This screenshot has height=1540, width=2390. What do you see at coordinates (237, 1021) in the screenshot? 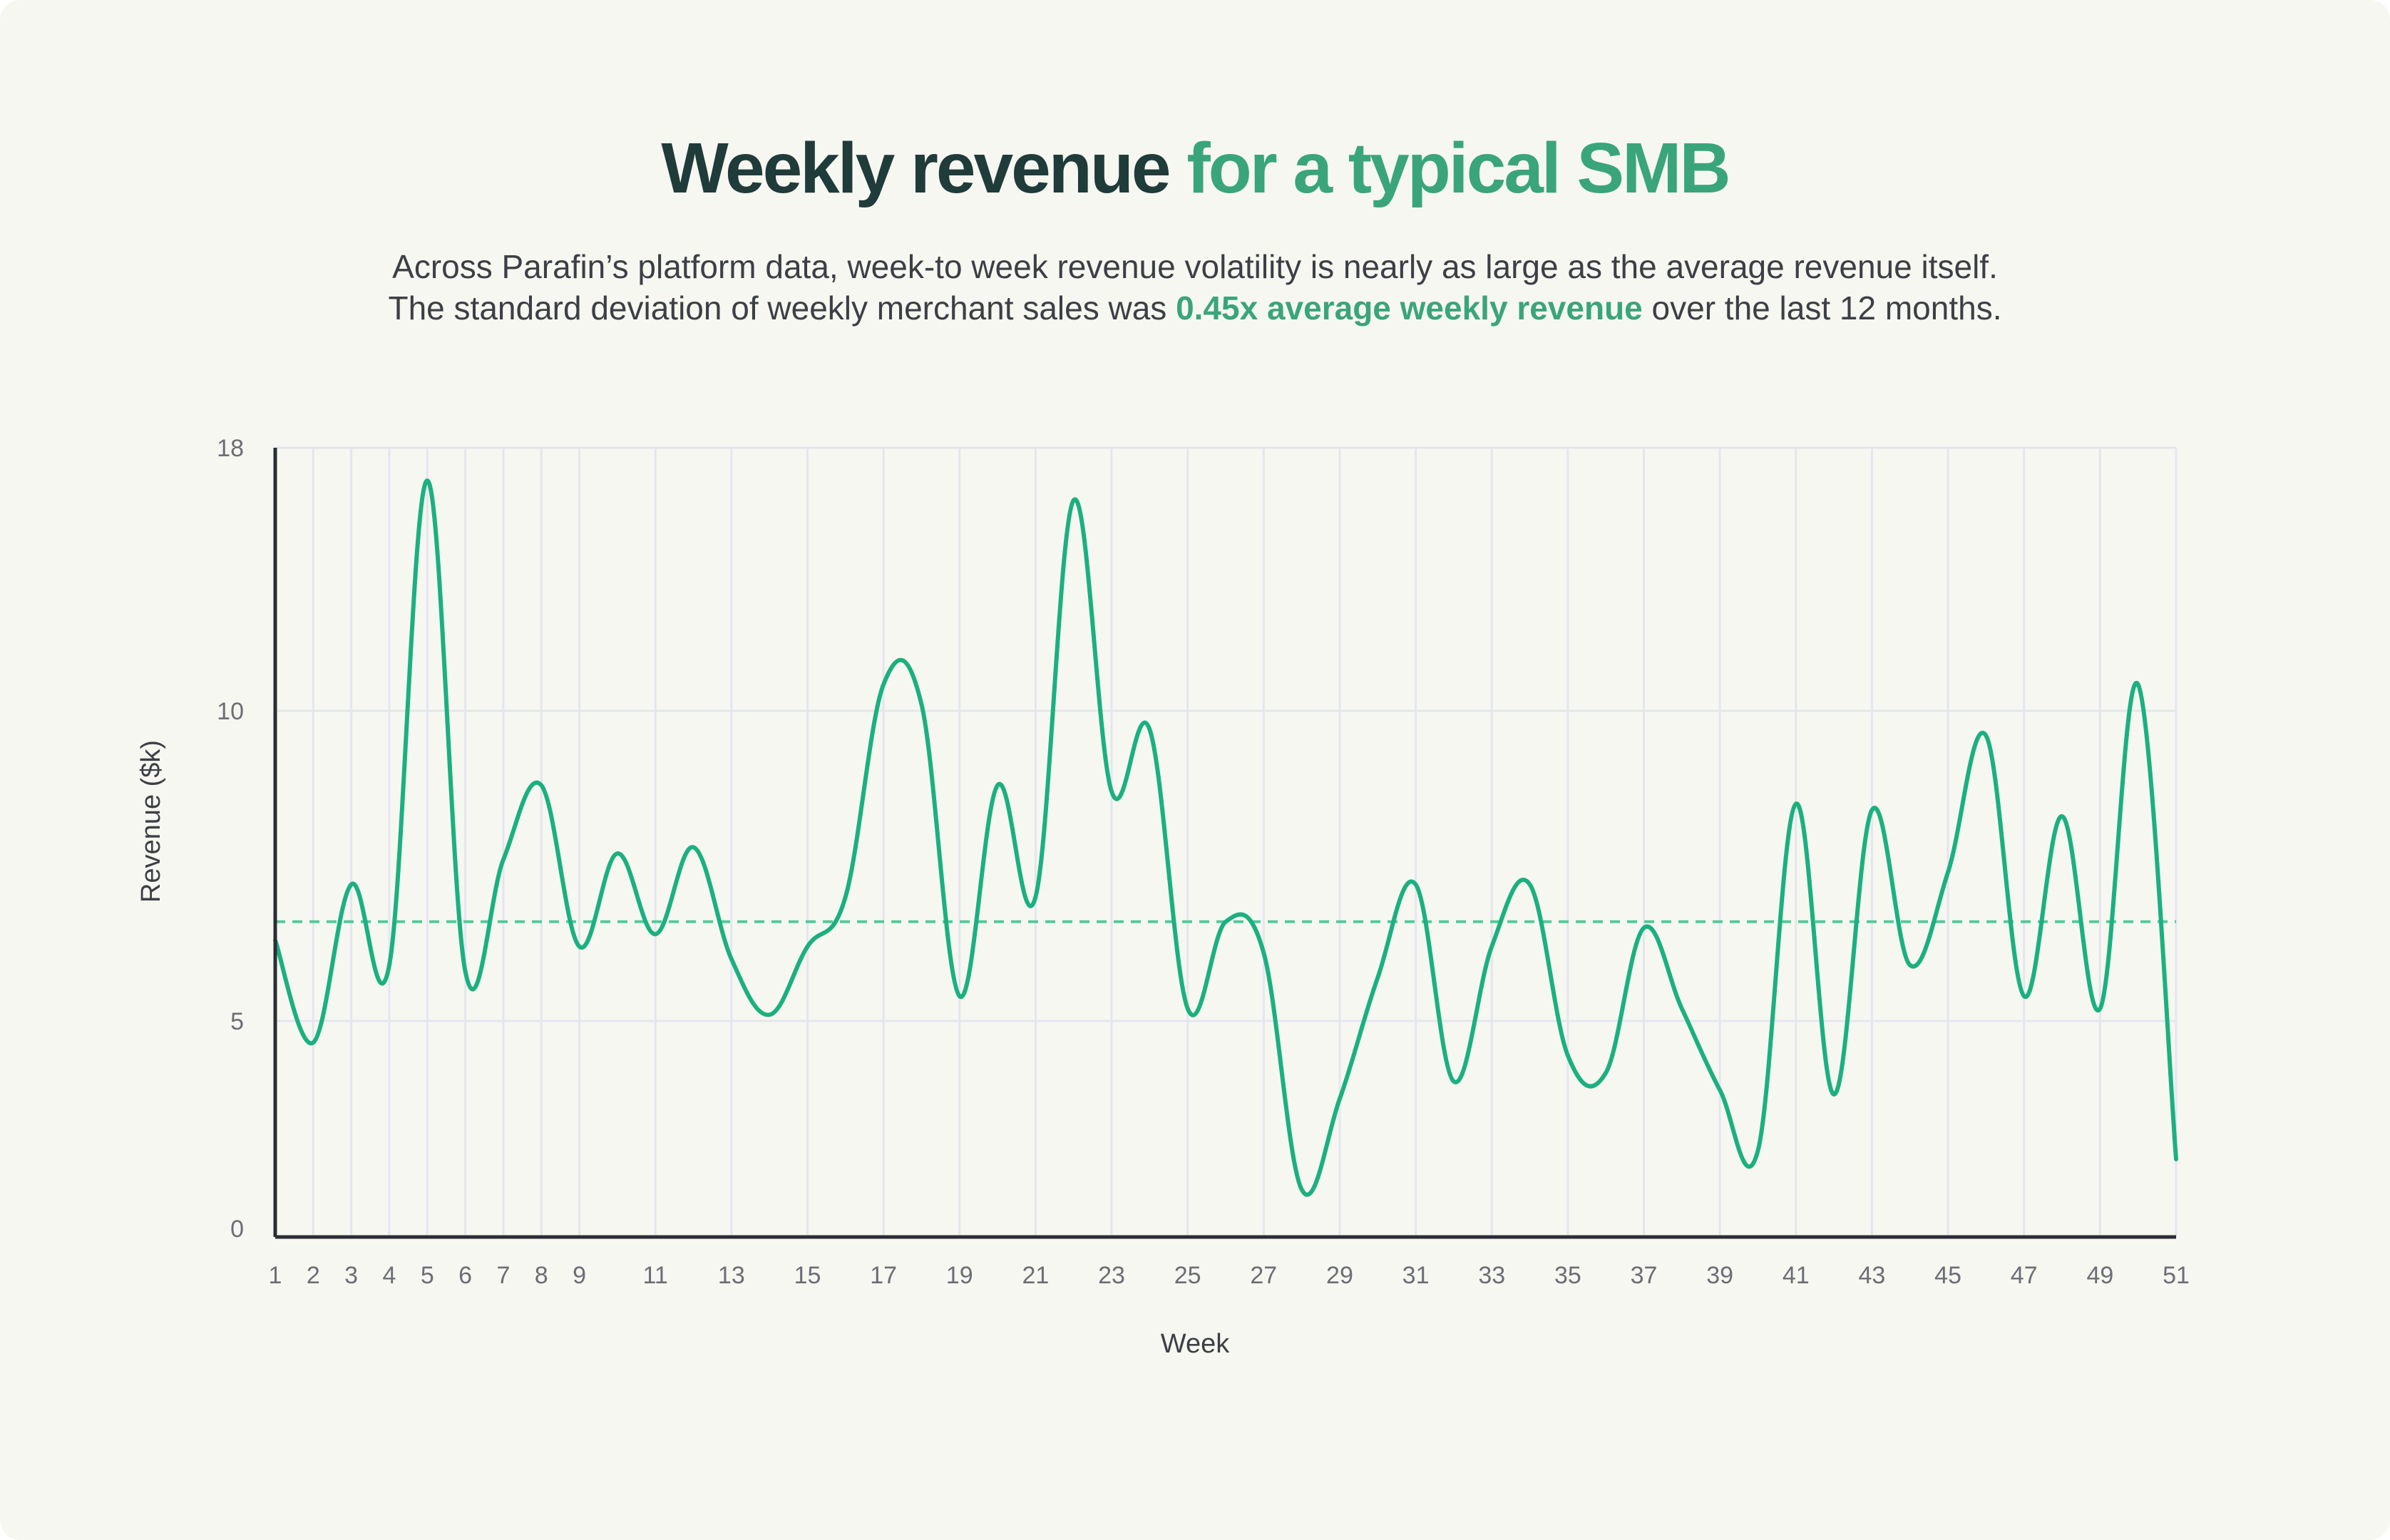
I see `y-tick-5: 5` at bounding box center [237, 1021].